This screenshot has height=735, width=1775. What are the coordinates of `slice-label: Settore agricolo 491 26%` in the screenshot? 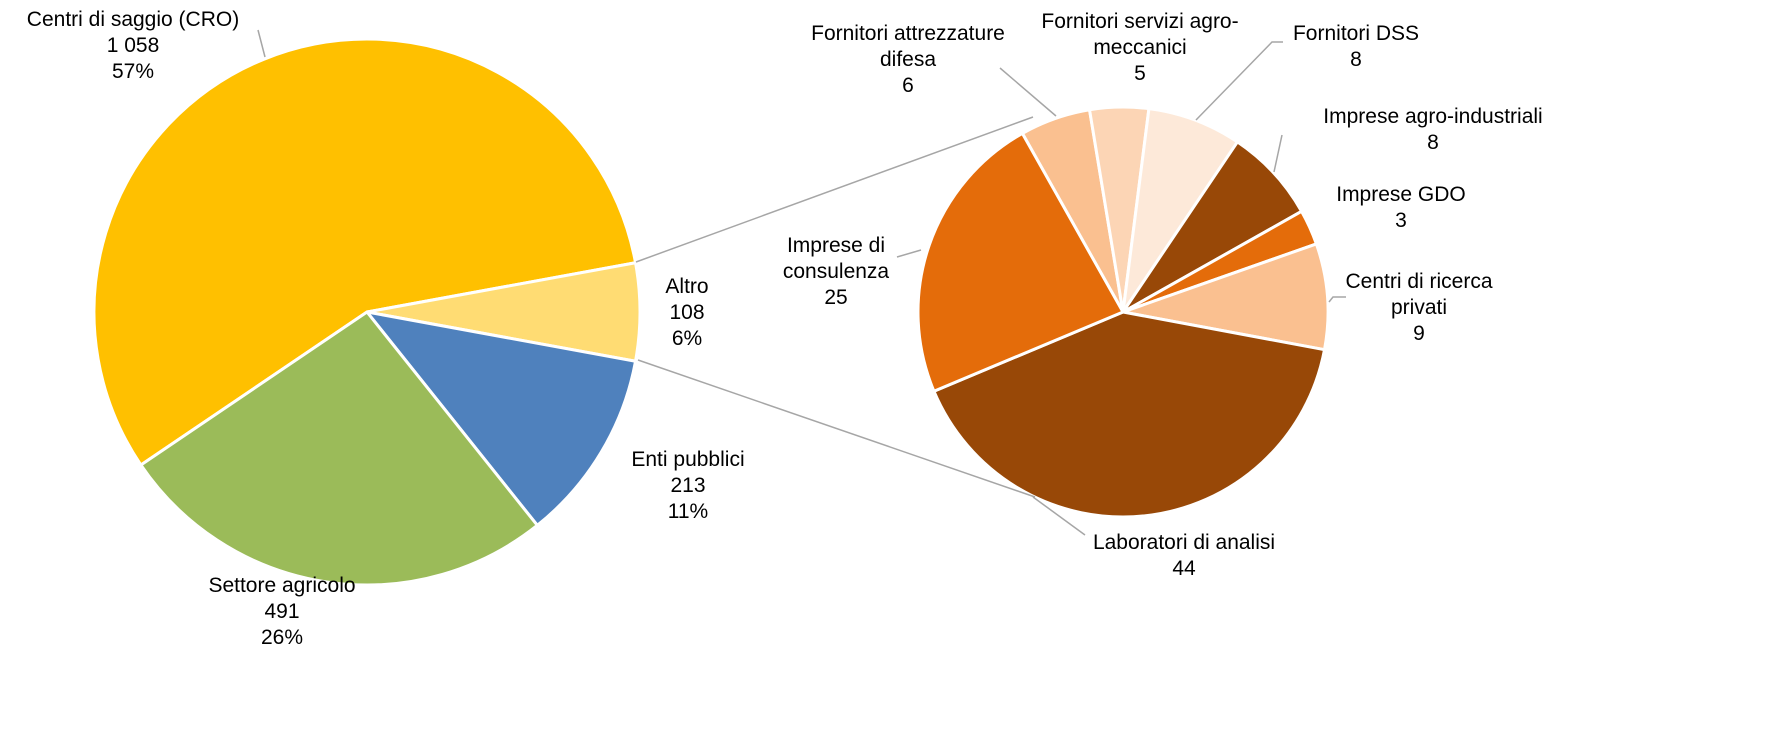 It's located at (282, 612).